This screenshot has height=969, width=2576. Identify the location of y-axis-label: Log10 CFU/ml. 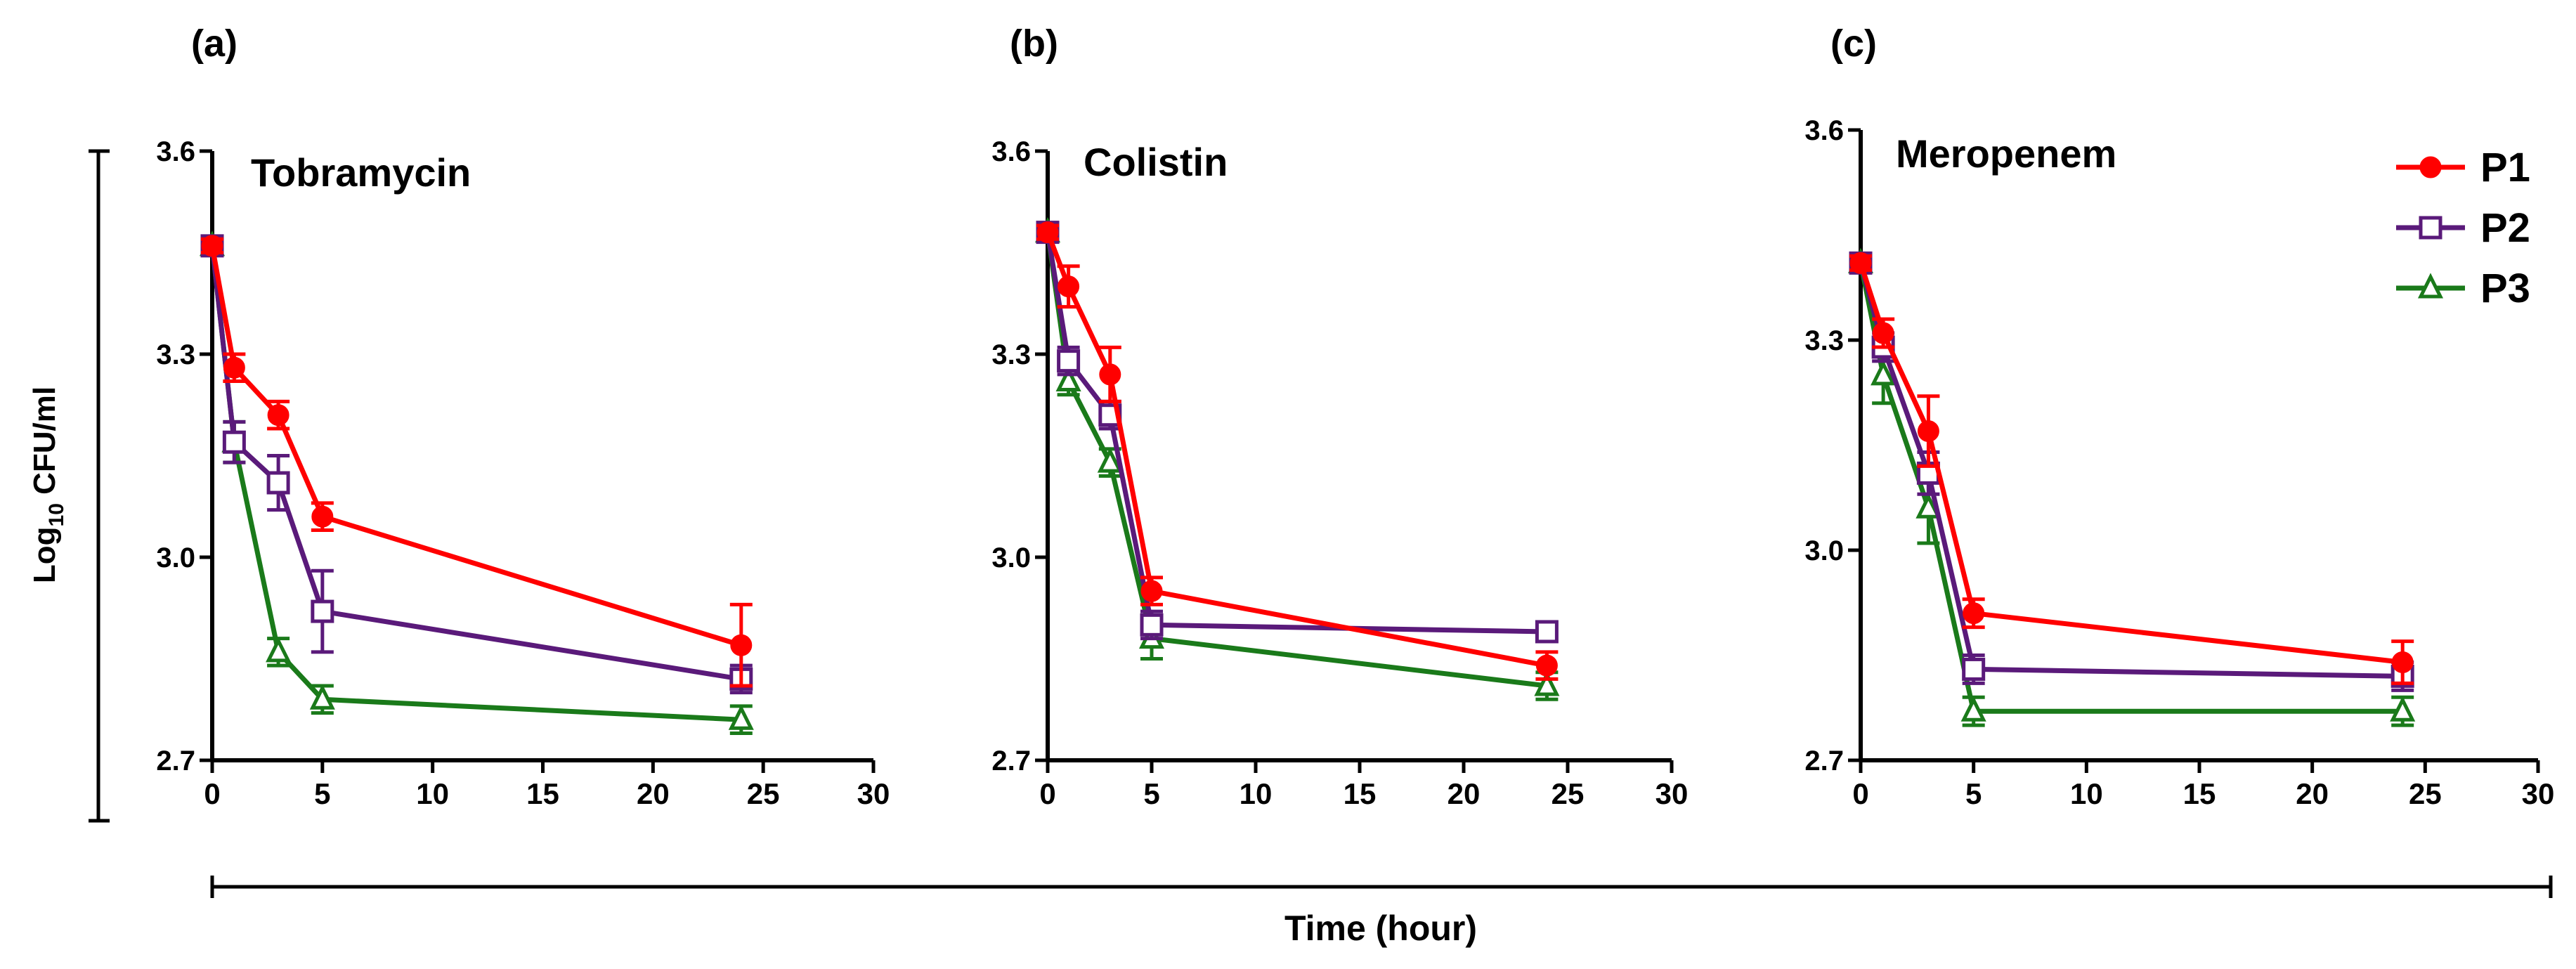
(47, 484).